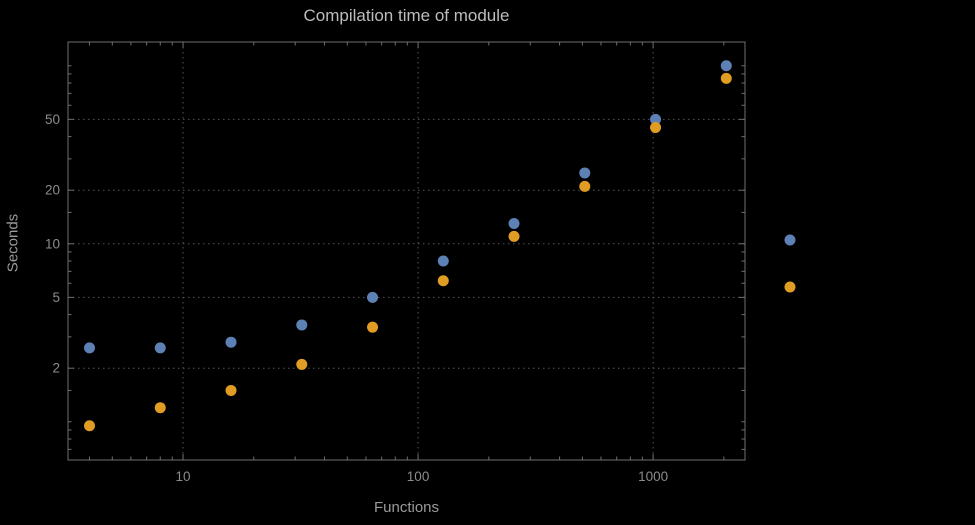 The image size is (975, 525). What do you see at coordinates (52, 243) in the screenshot?
I see `y-tick-label: 10` at bounding box center [52, 243].